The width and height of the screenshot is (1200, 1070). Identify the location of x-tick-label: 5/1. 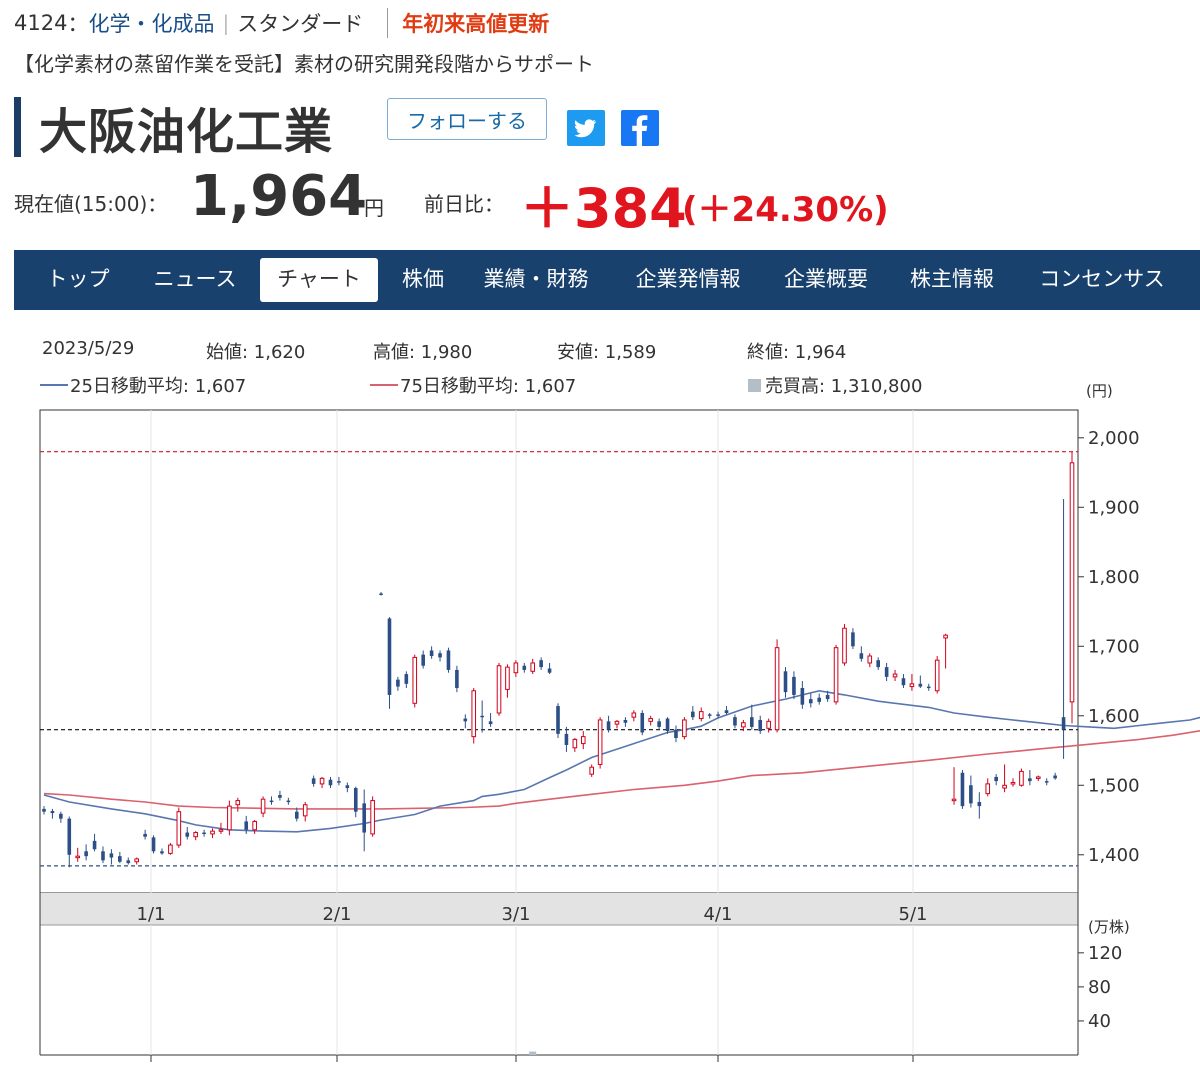
(913, 914).